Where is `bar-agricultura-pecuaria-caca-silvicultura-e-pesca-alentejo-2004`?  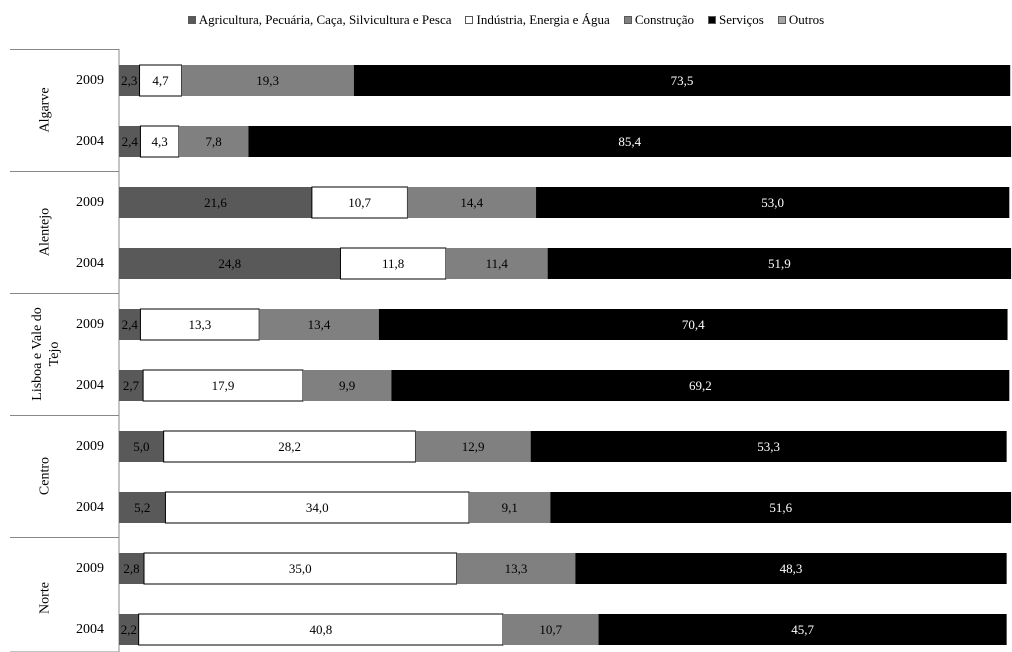 bar-agricultura-pecuaria-caca-silvicultura-e-pesca-alentejo-2004 is located at coordinates (230, 263).